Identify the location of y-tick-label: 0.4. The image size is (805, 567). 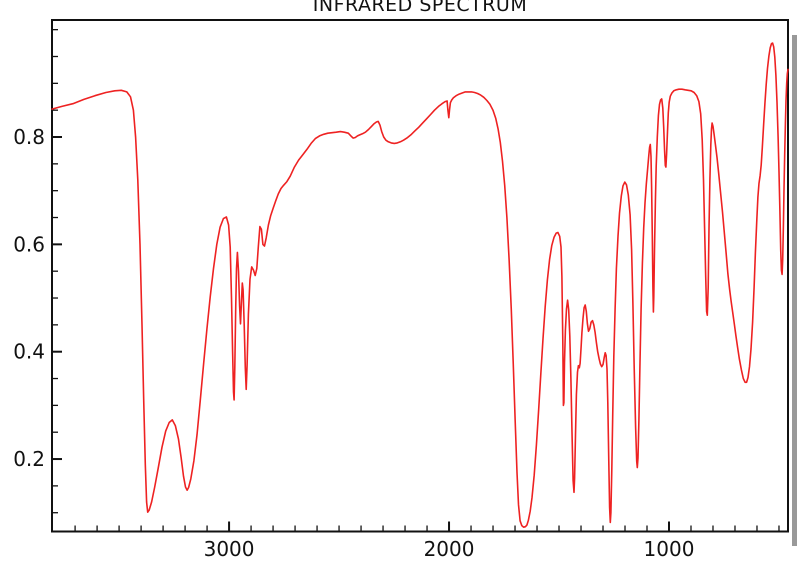
(29, 352).